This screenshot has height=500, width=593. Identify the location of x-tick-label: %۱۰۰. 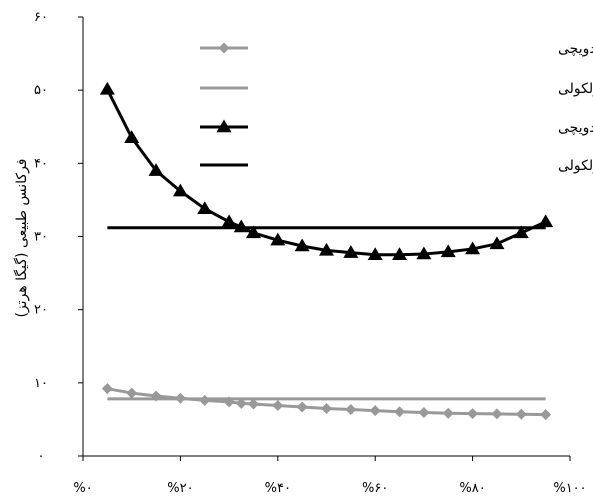
(569, 488).